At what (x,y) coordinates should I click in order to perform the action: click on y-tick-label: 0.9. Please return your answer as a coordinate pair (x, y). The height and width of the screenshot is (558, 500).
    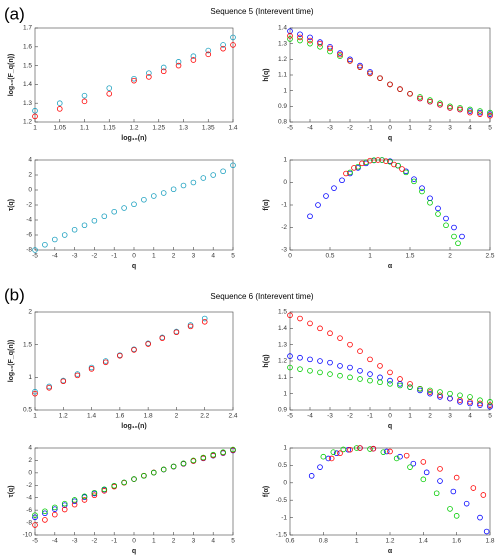
    Looking at the image, I should click on (282, 410).